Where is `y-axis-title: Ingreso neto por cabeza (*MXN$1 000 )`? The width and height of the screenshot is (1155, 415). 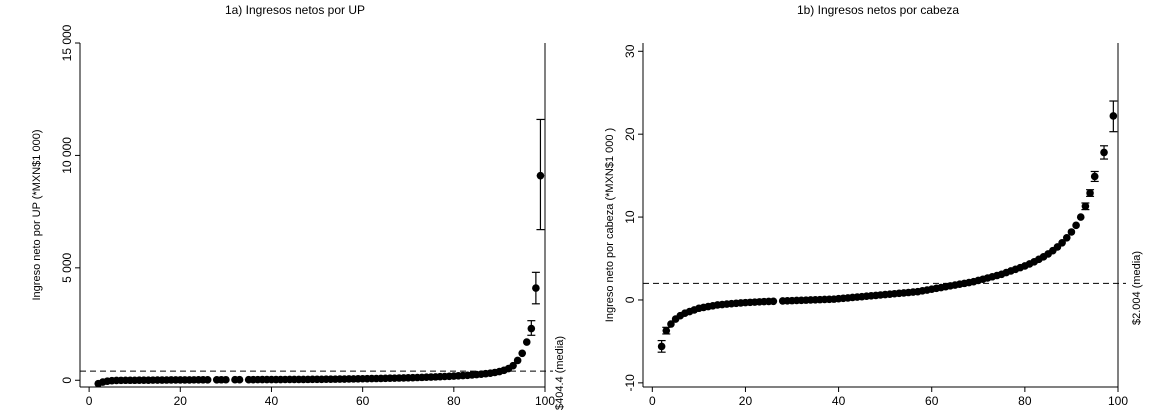 y-axis-title: Ingreso neto por cabeza (*MXN$1 000 ) is located at coordinates (610, 225).